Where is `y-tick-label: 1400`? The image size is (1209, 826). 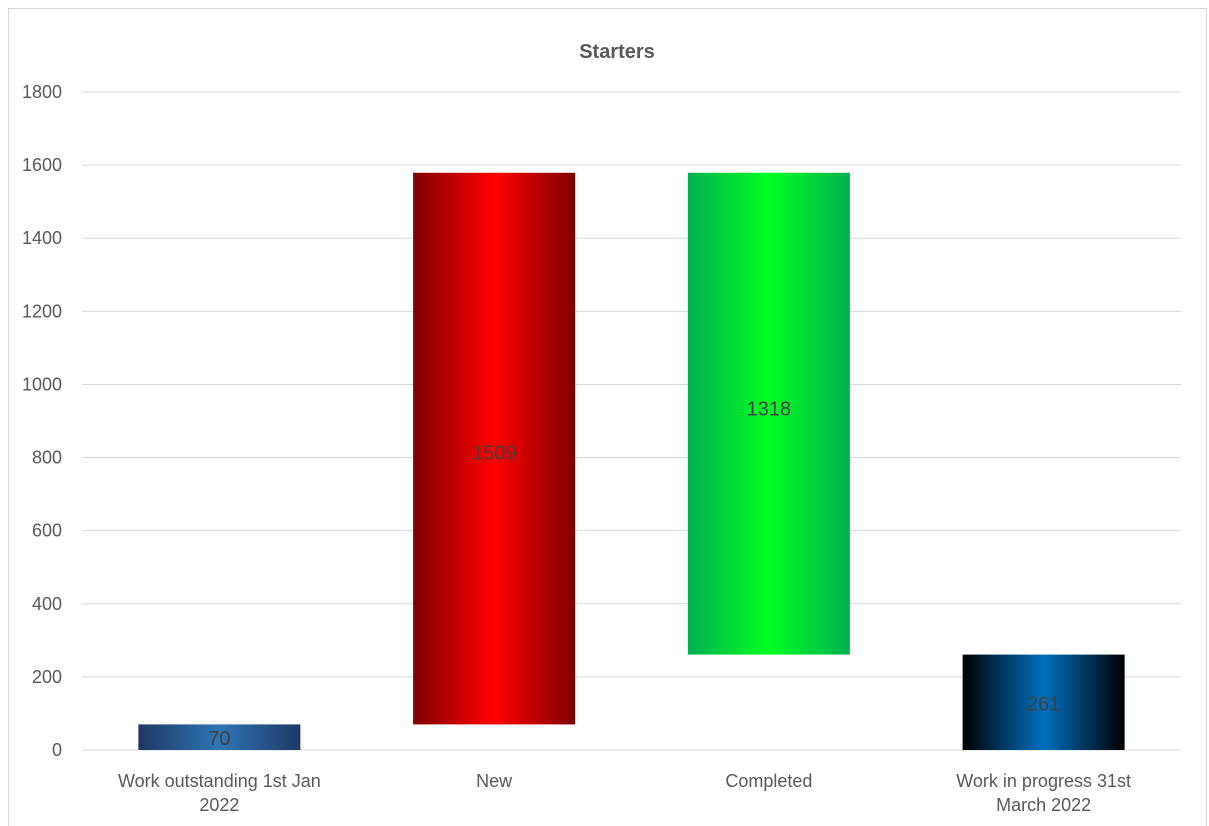
y-tick-label: 1400 is located at coordinates (42, 238).